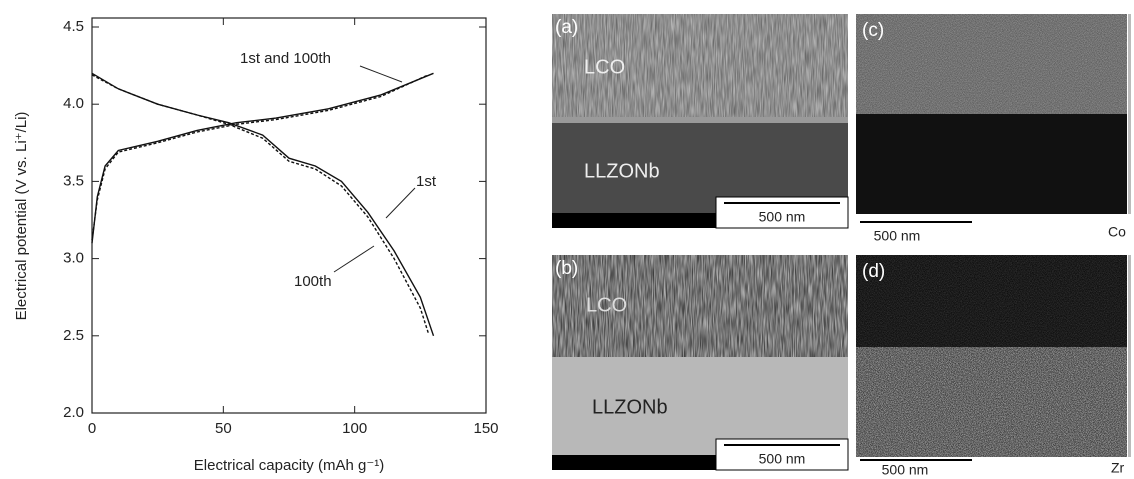  What do you see at coordinates (73, 412) in the screenshot?
I see `y-tick-label: 2.0` at bounding box center [73, 412].